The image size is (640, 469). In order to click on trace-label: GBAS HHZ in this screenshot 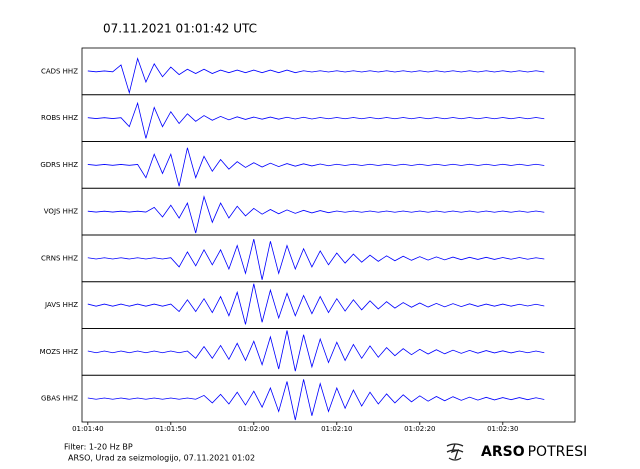, I will do `click(59, 399)`.